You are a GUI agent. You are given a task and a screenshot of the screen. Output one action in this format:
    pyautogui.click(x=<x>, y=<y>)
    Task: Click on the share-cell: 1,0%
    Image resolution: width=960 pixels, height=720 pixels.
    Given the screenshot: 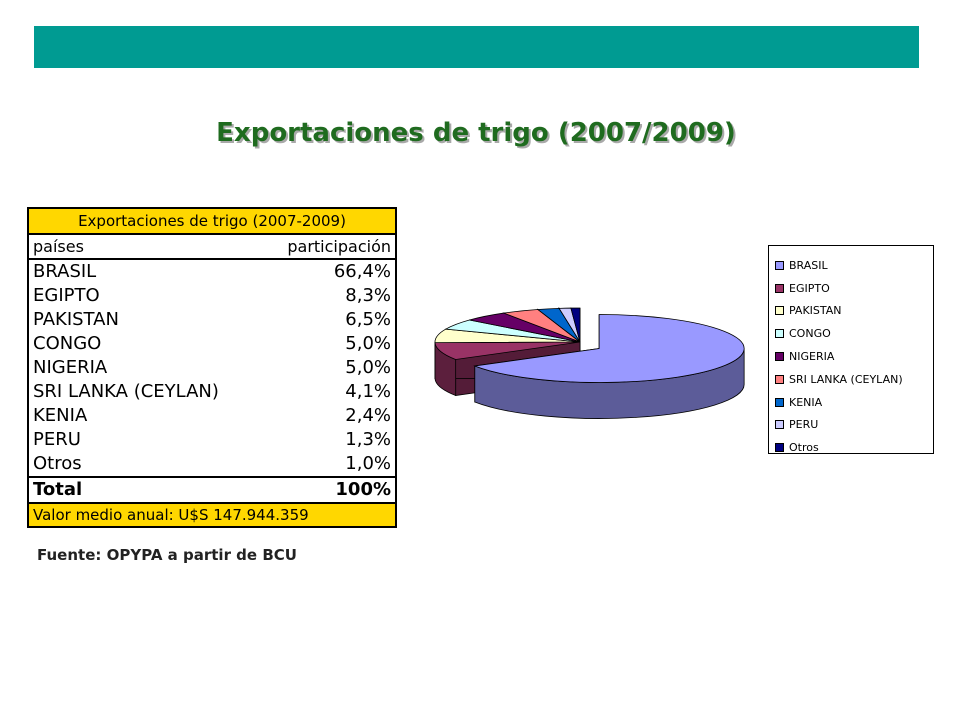 What is the action you would take?
    pyautogui.click(x=368, y=463)
    